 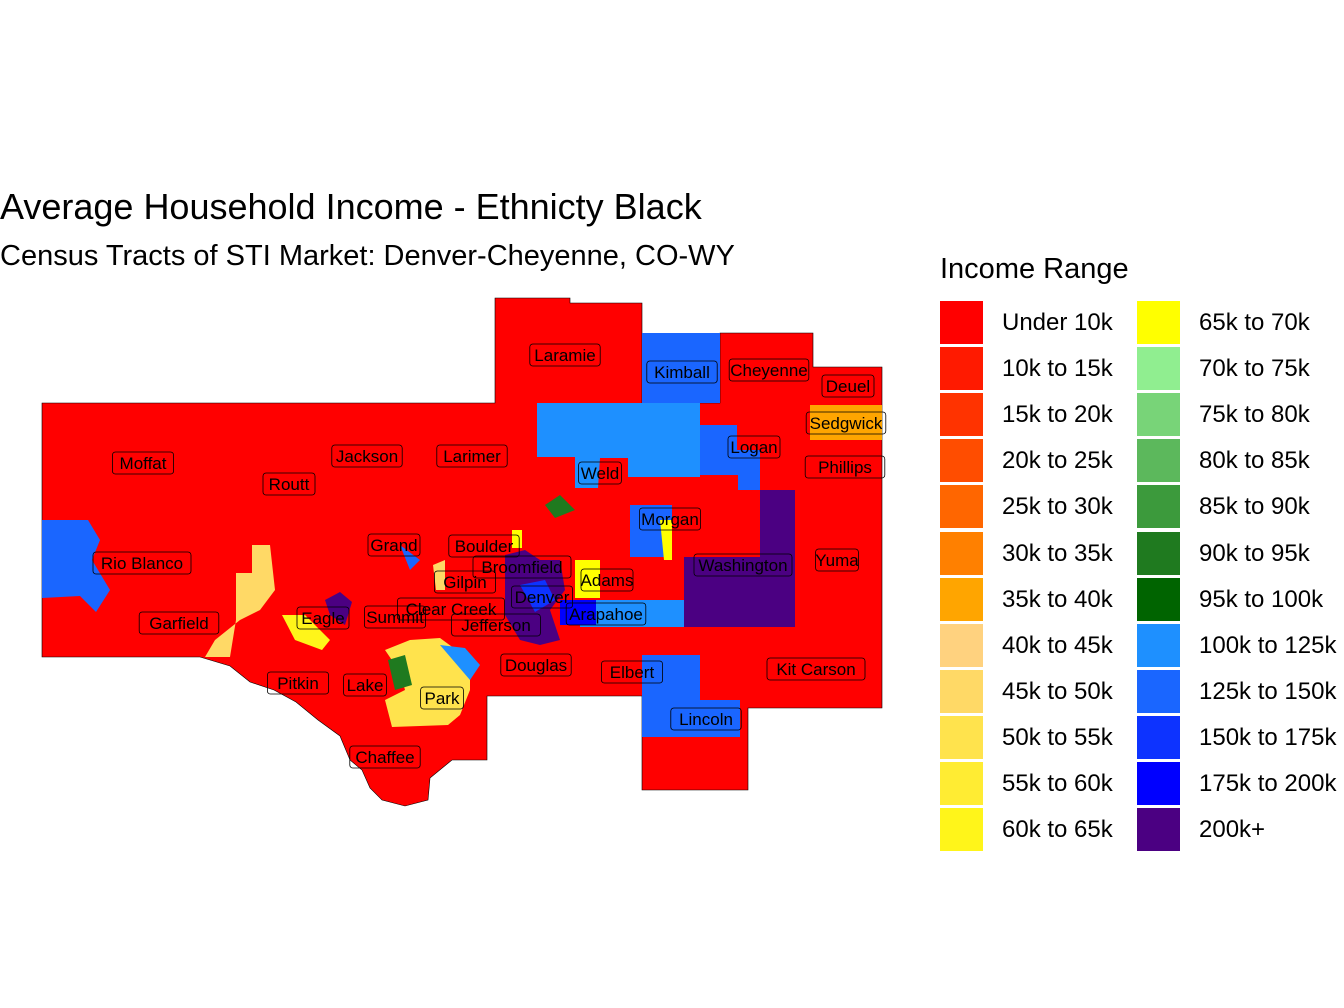 I want to click on county-label: Denver, so click(x=541, y=597).